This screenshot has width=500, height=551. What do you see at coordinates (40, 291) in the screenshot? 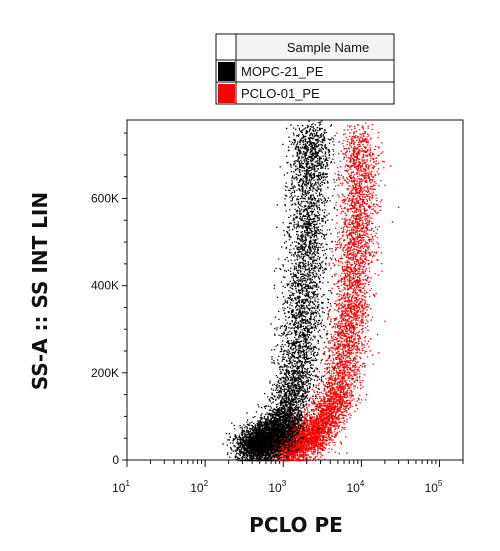
I see `y-axis-title: SS-A :: SS INT LIN` at bounding box center [40, 291].